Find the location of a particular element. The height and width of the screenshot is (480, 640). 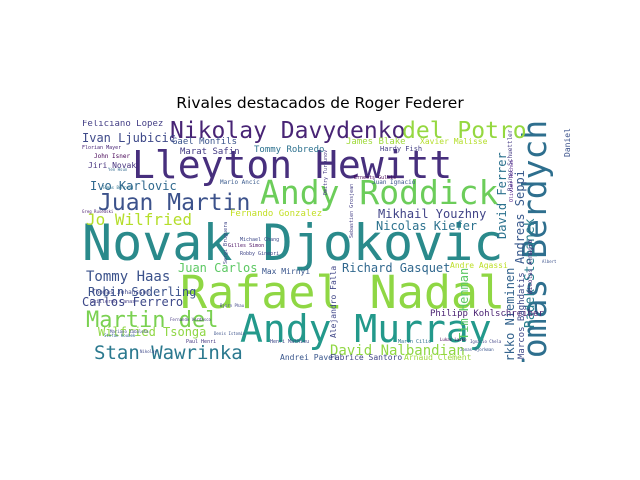

word-cloud-word: James Blake is located at coordinates (376, 142).